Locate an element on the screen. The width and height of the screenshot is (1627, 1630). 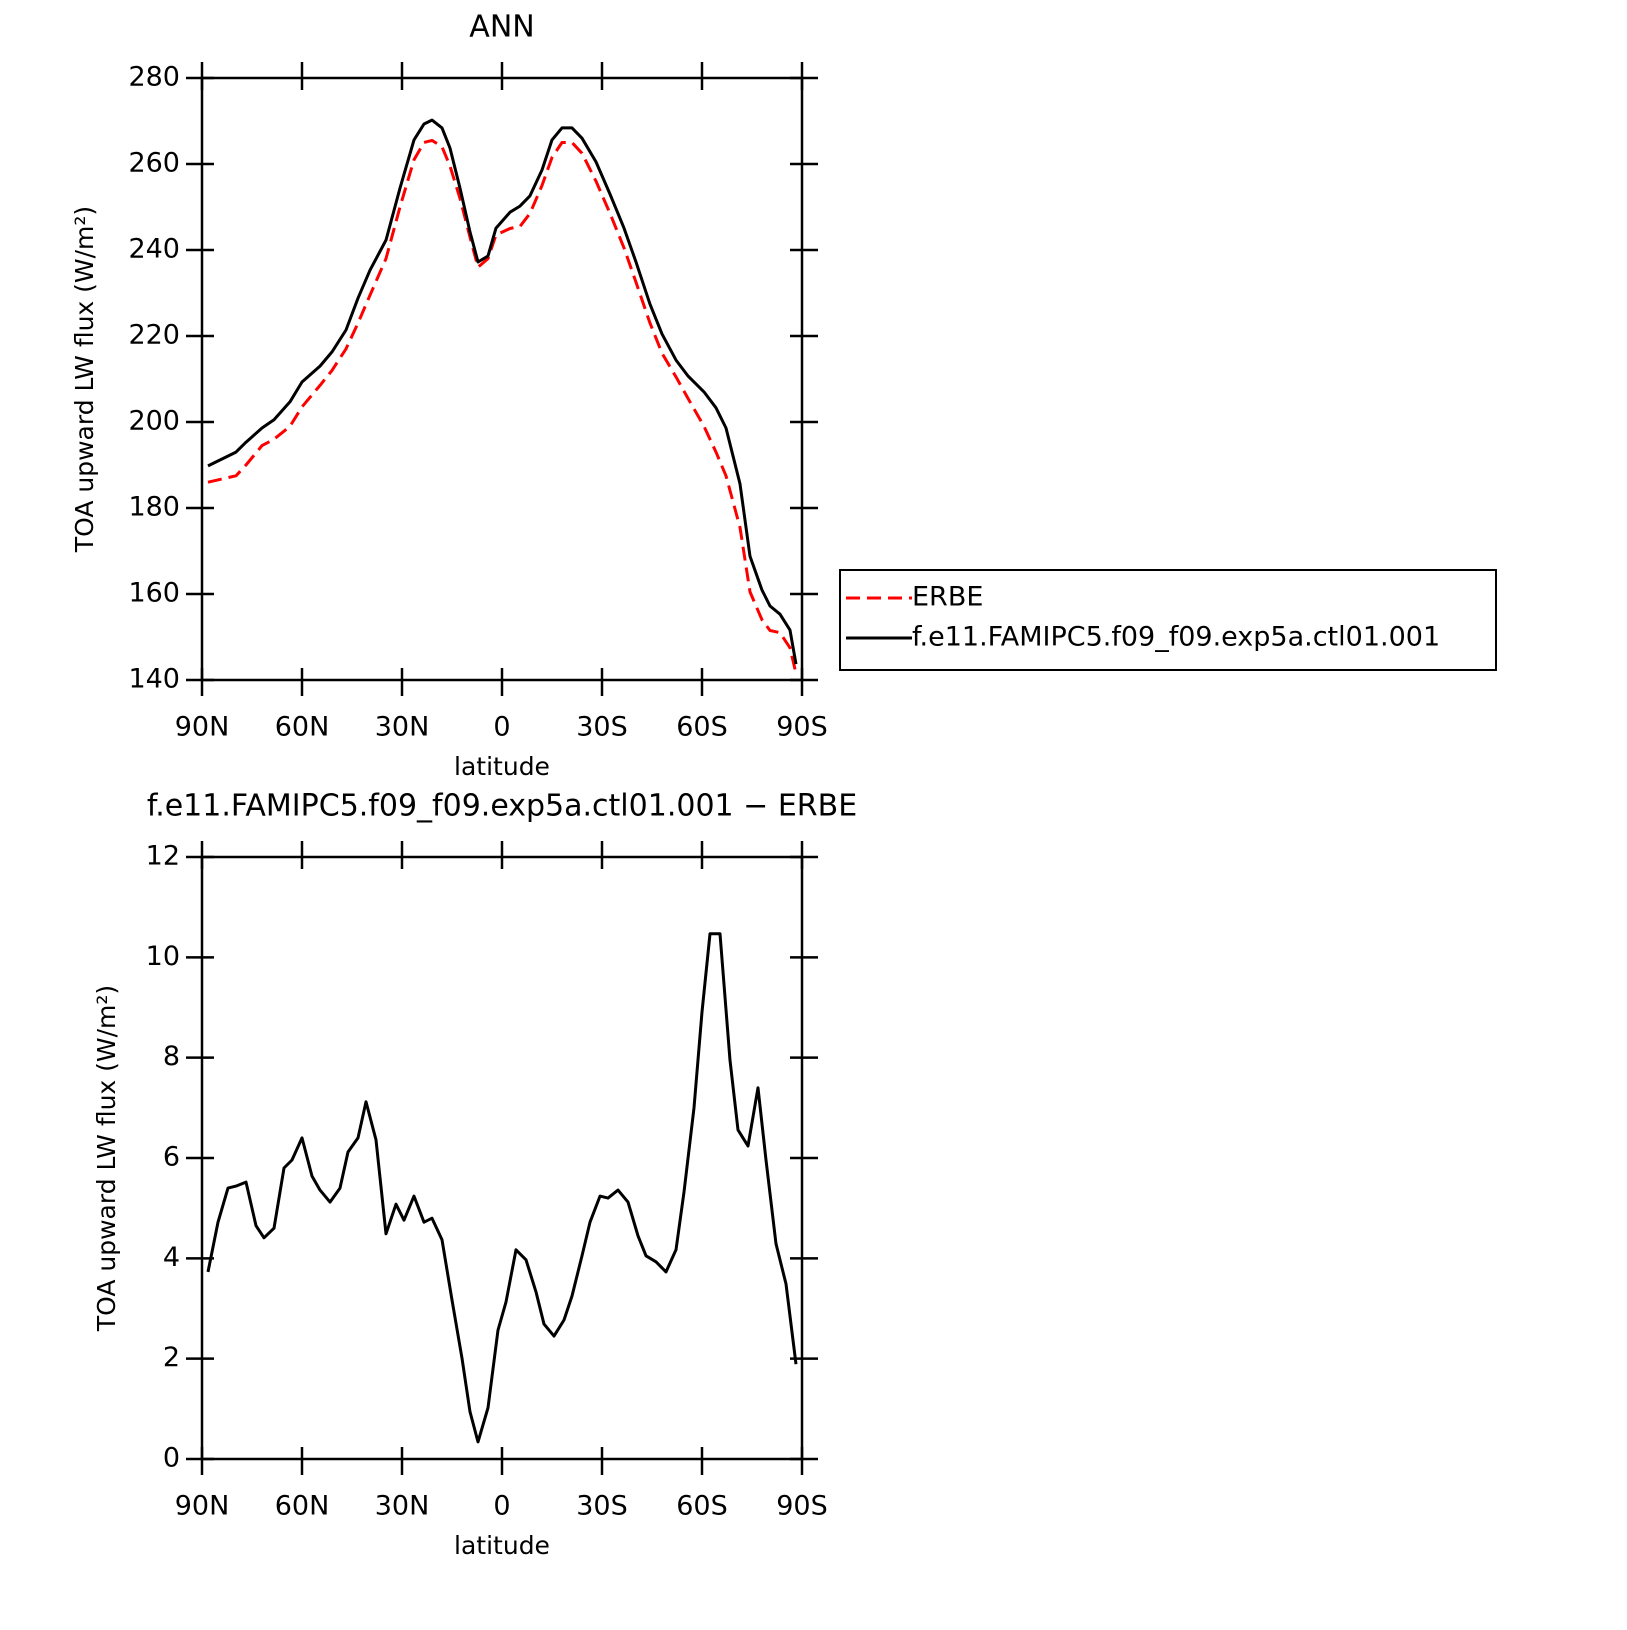
y-tick-label: 4 is located at coordinates (171, 1257).